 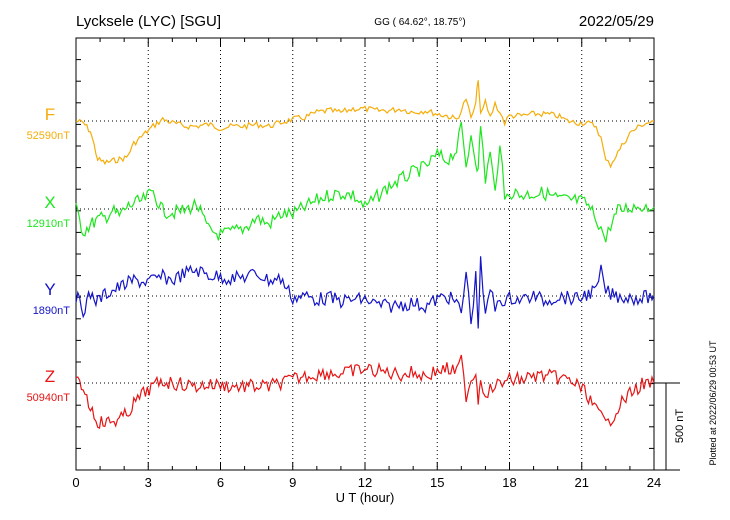 What do you see at coordinates (49, 289) in the screenshot?
I see `series-y-name: Y` at bounding box center [49, 289].